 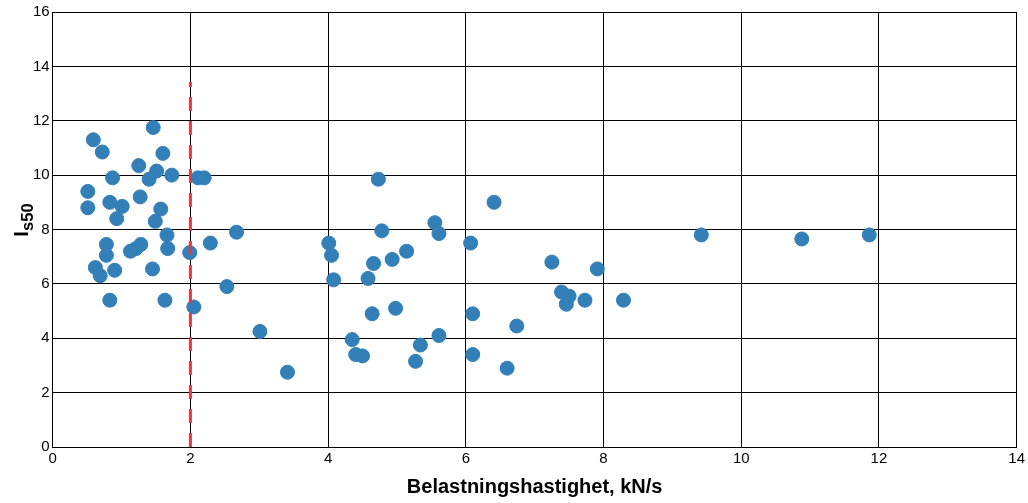 I want to click on y-tick-label: 10, so click(x=41, y=174).